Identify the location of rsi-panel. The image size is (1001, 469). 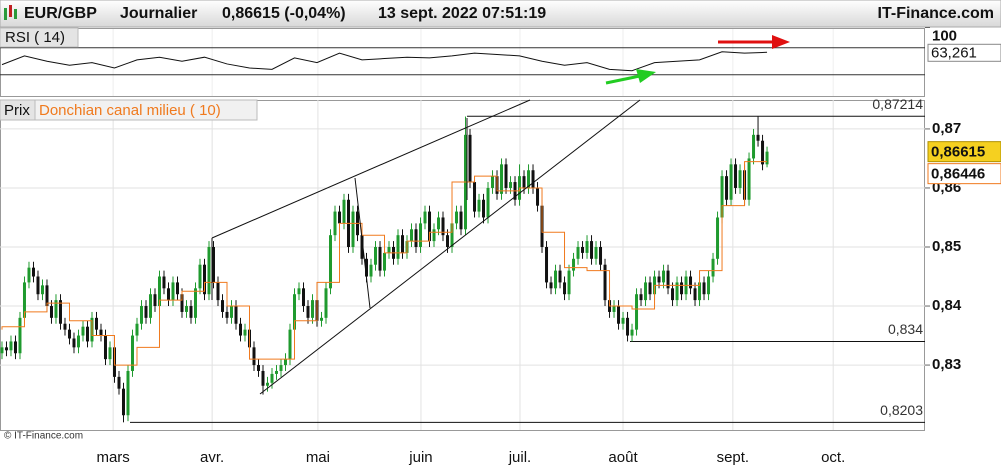
(462, 62).